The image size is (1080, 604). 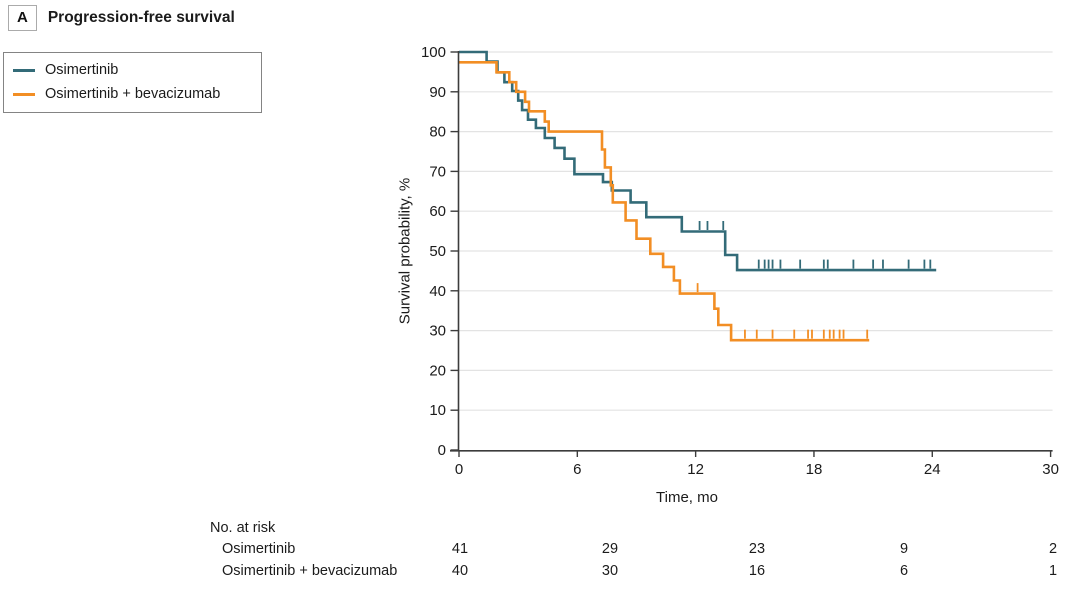 I want to click on legend-label: Osimertinib + bevacizumab, so click(x=133, y=94).